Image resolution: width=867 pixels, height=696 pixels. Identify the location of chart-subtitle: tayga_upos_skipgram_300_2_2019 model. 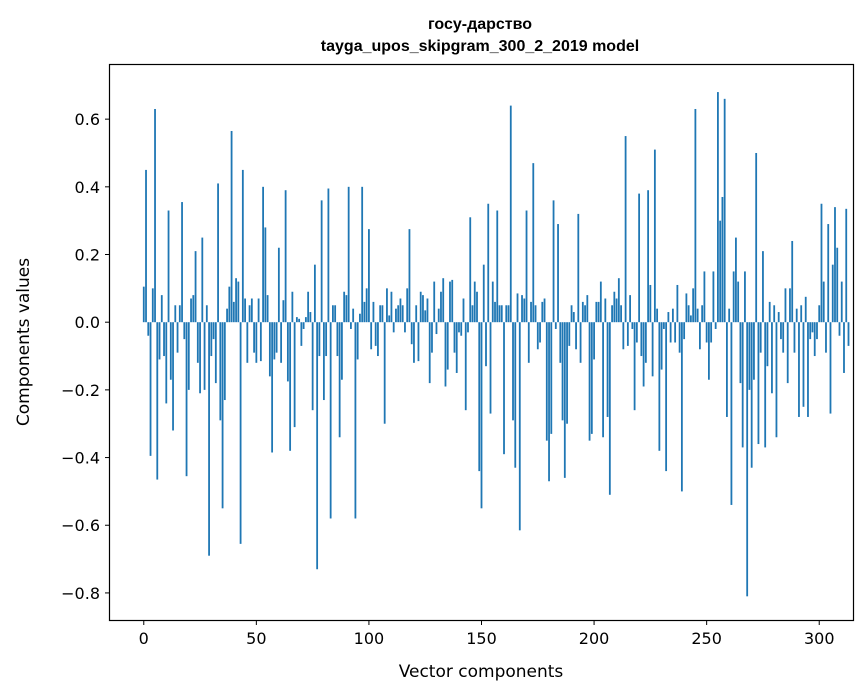
(480, 46).